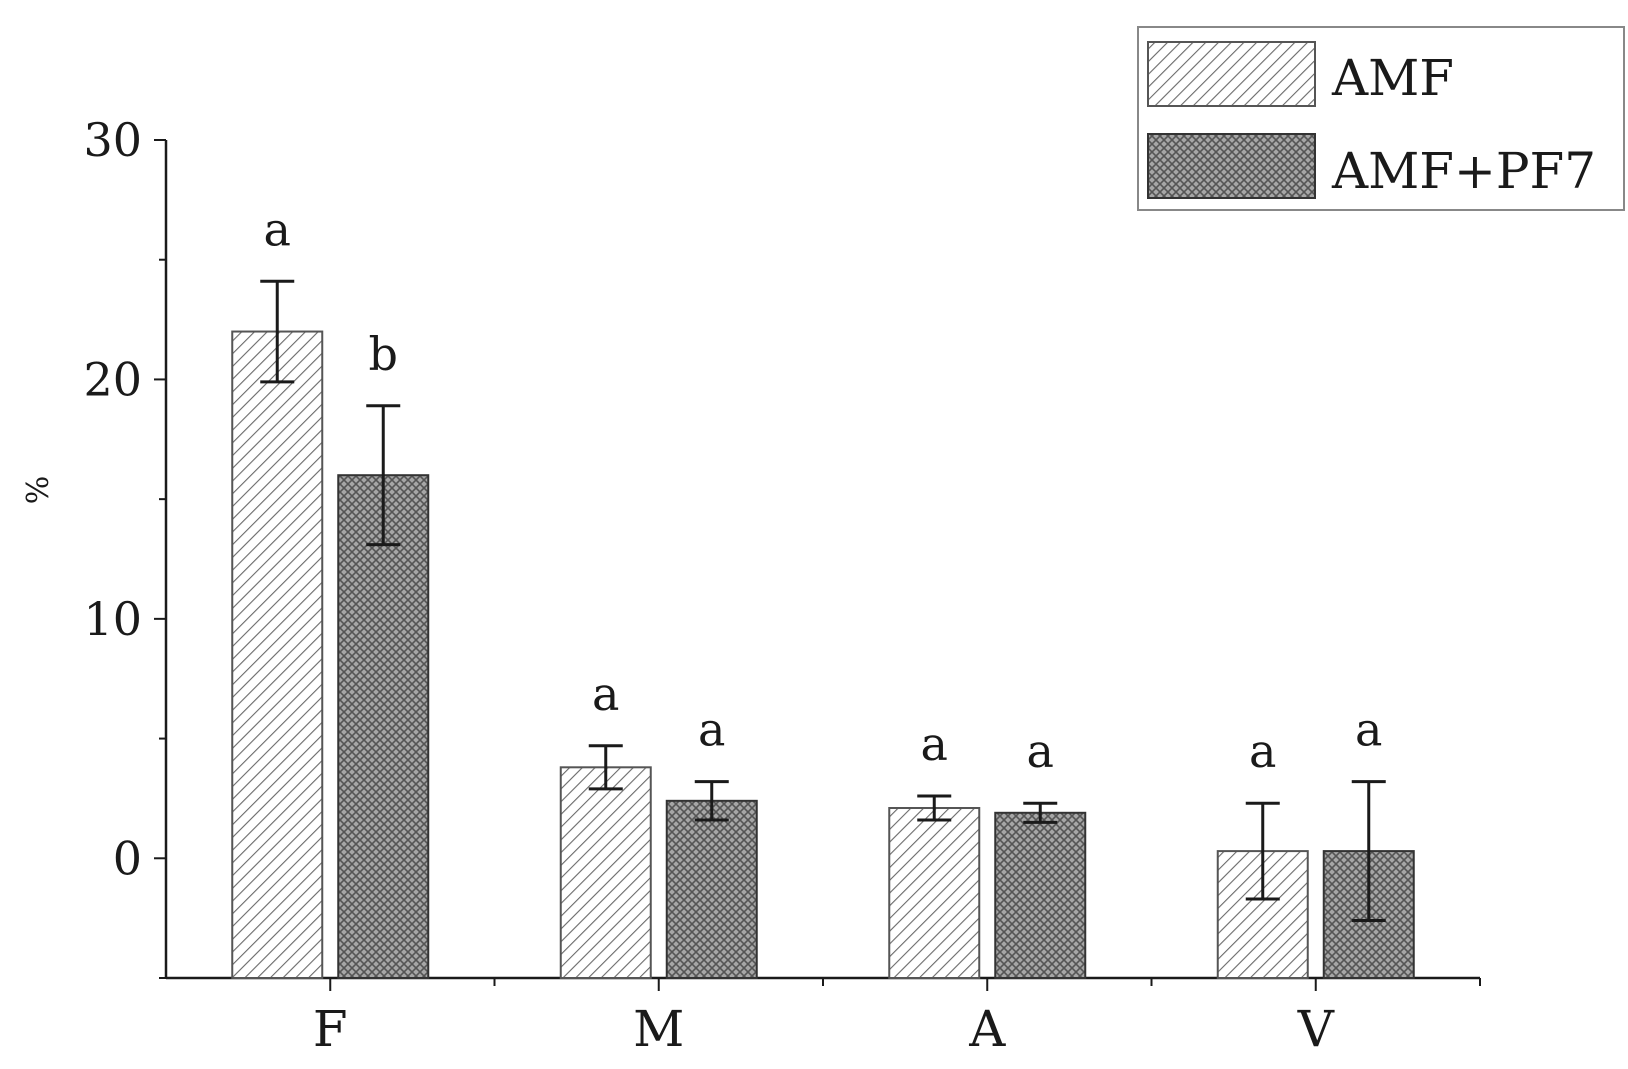 Image resolution: width=1628 pixels, height=1069 pixels. What do you see at coordinates (658, 1029) in the screenshot?
I see `x-tick-label: M` at bounding box center [658, 1029].